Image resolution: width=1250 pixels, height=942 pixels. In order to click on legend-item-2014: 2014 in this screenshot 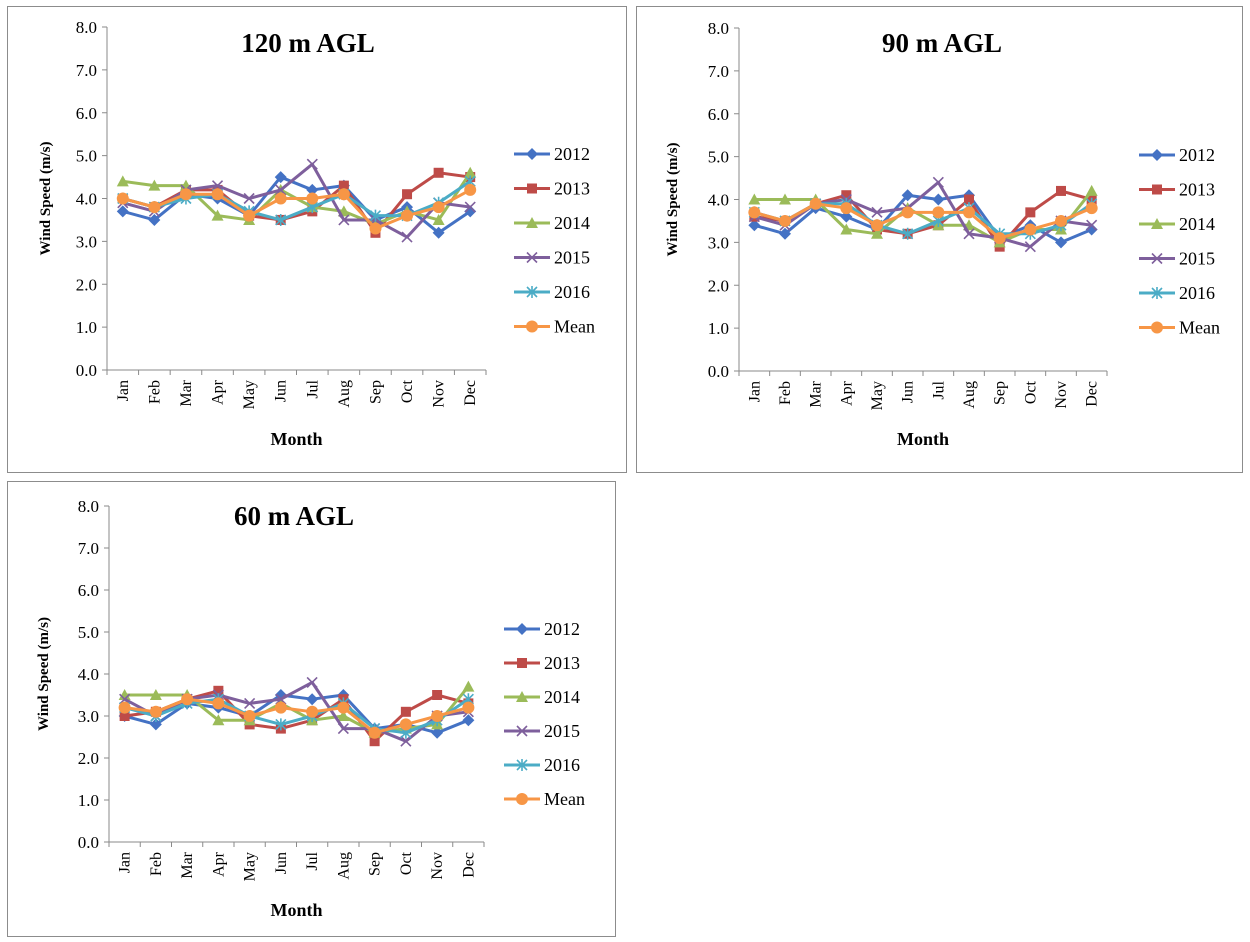, I will do `click(1177, 224)`.